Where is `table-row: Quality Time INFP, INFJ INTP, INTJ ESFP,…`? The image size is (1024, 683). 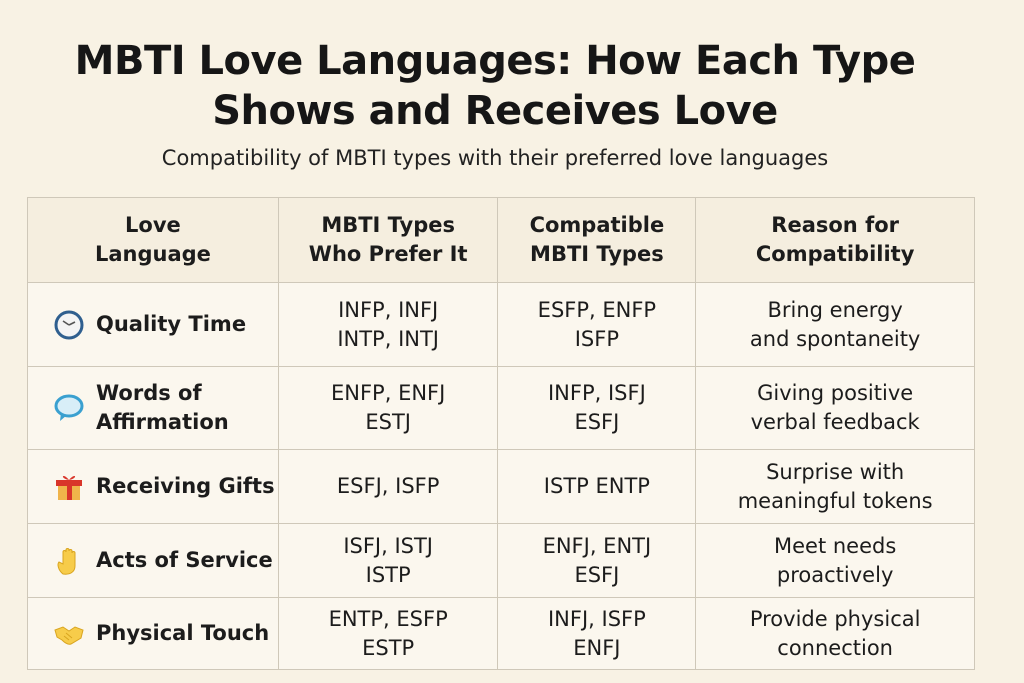 table-row: Quality Time INFP, INFJ INTP, INTJ ESFP,… is located at coordinates (501, 324).